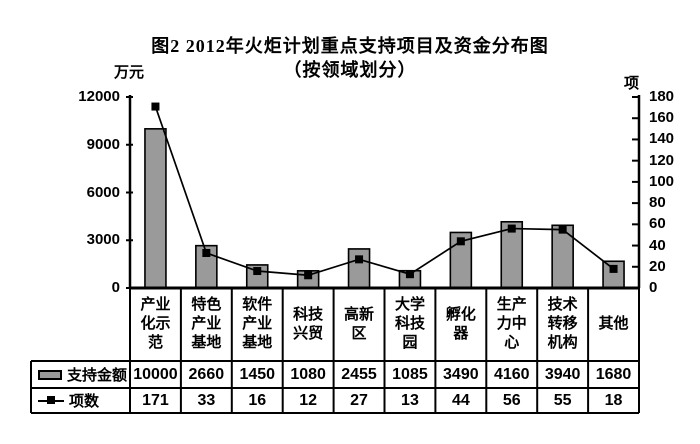 This screenshot has height=444, width=700. I want to click on left-axis-tick-label: 6000, so click(103, 192).